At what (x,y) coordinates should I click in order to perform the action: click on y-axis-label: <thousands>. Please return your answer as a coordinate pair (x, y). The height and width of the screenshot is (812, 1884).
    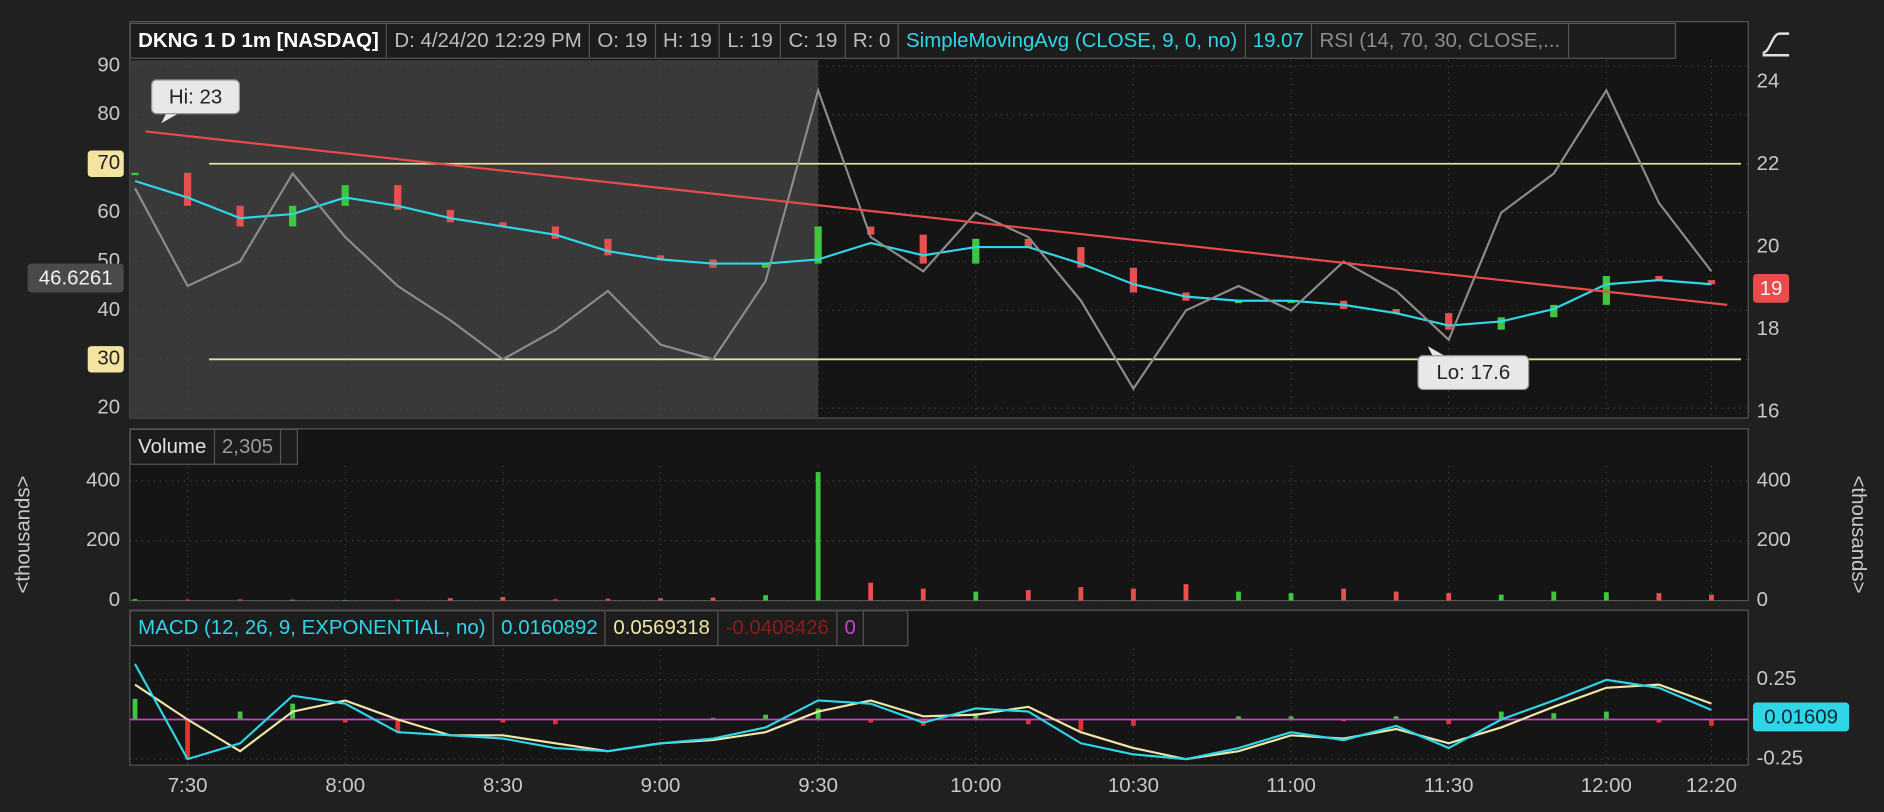
    Looking at the image, I should click on (1858, 535).